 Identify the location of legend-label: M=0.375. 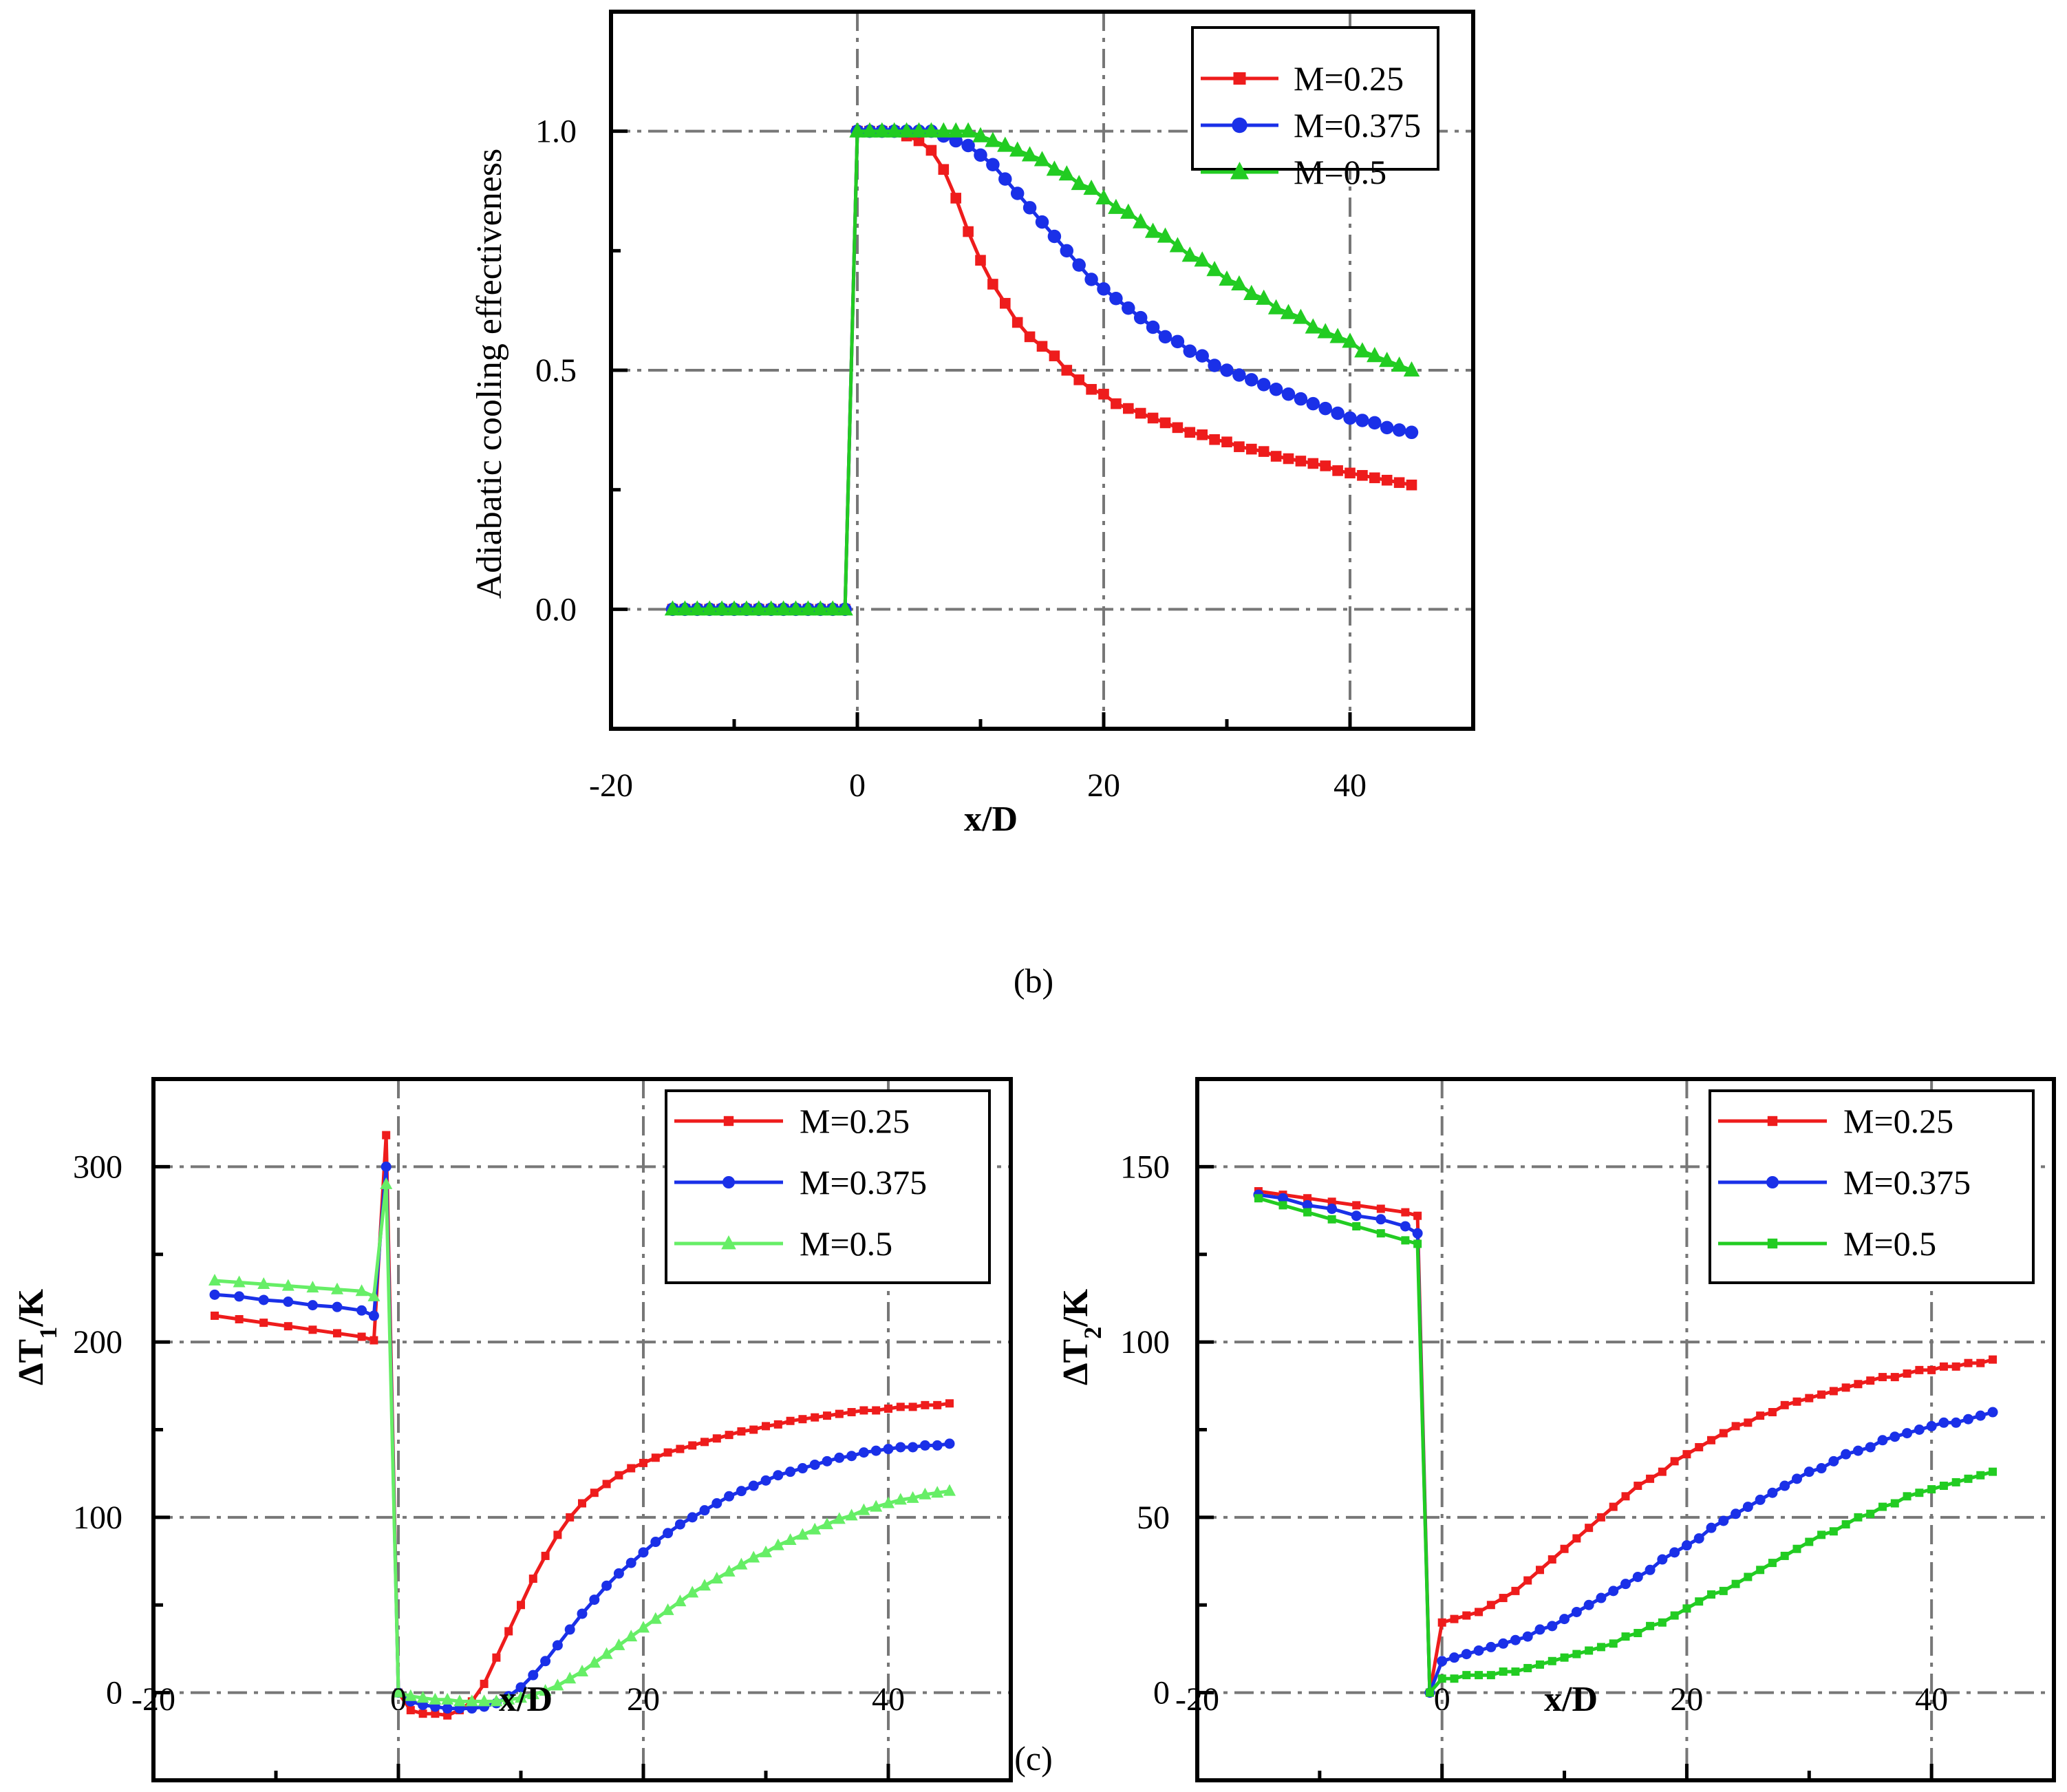
(1907, 1182).